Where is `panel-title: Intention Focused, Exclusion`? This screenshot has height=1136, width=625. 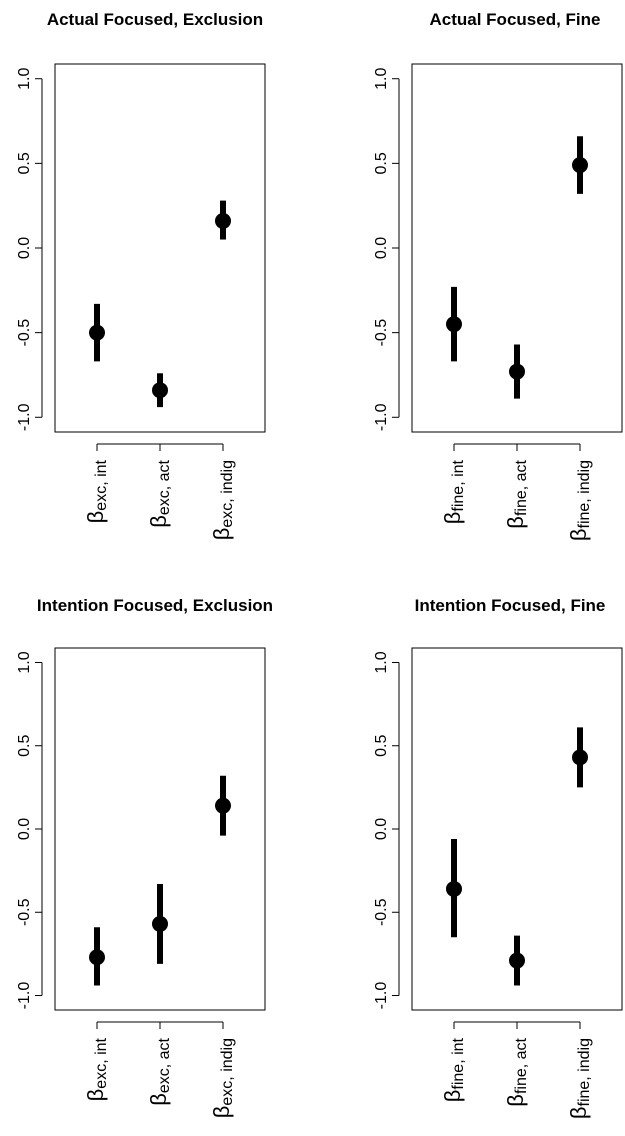
panel-title: Intention Focused, Exclusion is located at coordinates (155, 605).